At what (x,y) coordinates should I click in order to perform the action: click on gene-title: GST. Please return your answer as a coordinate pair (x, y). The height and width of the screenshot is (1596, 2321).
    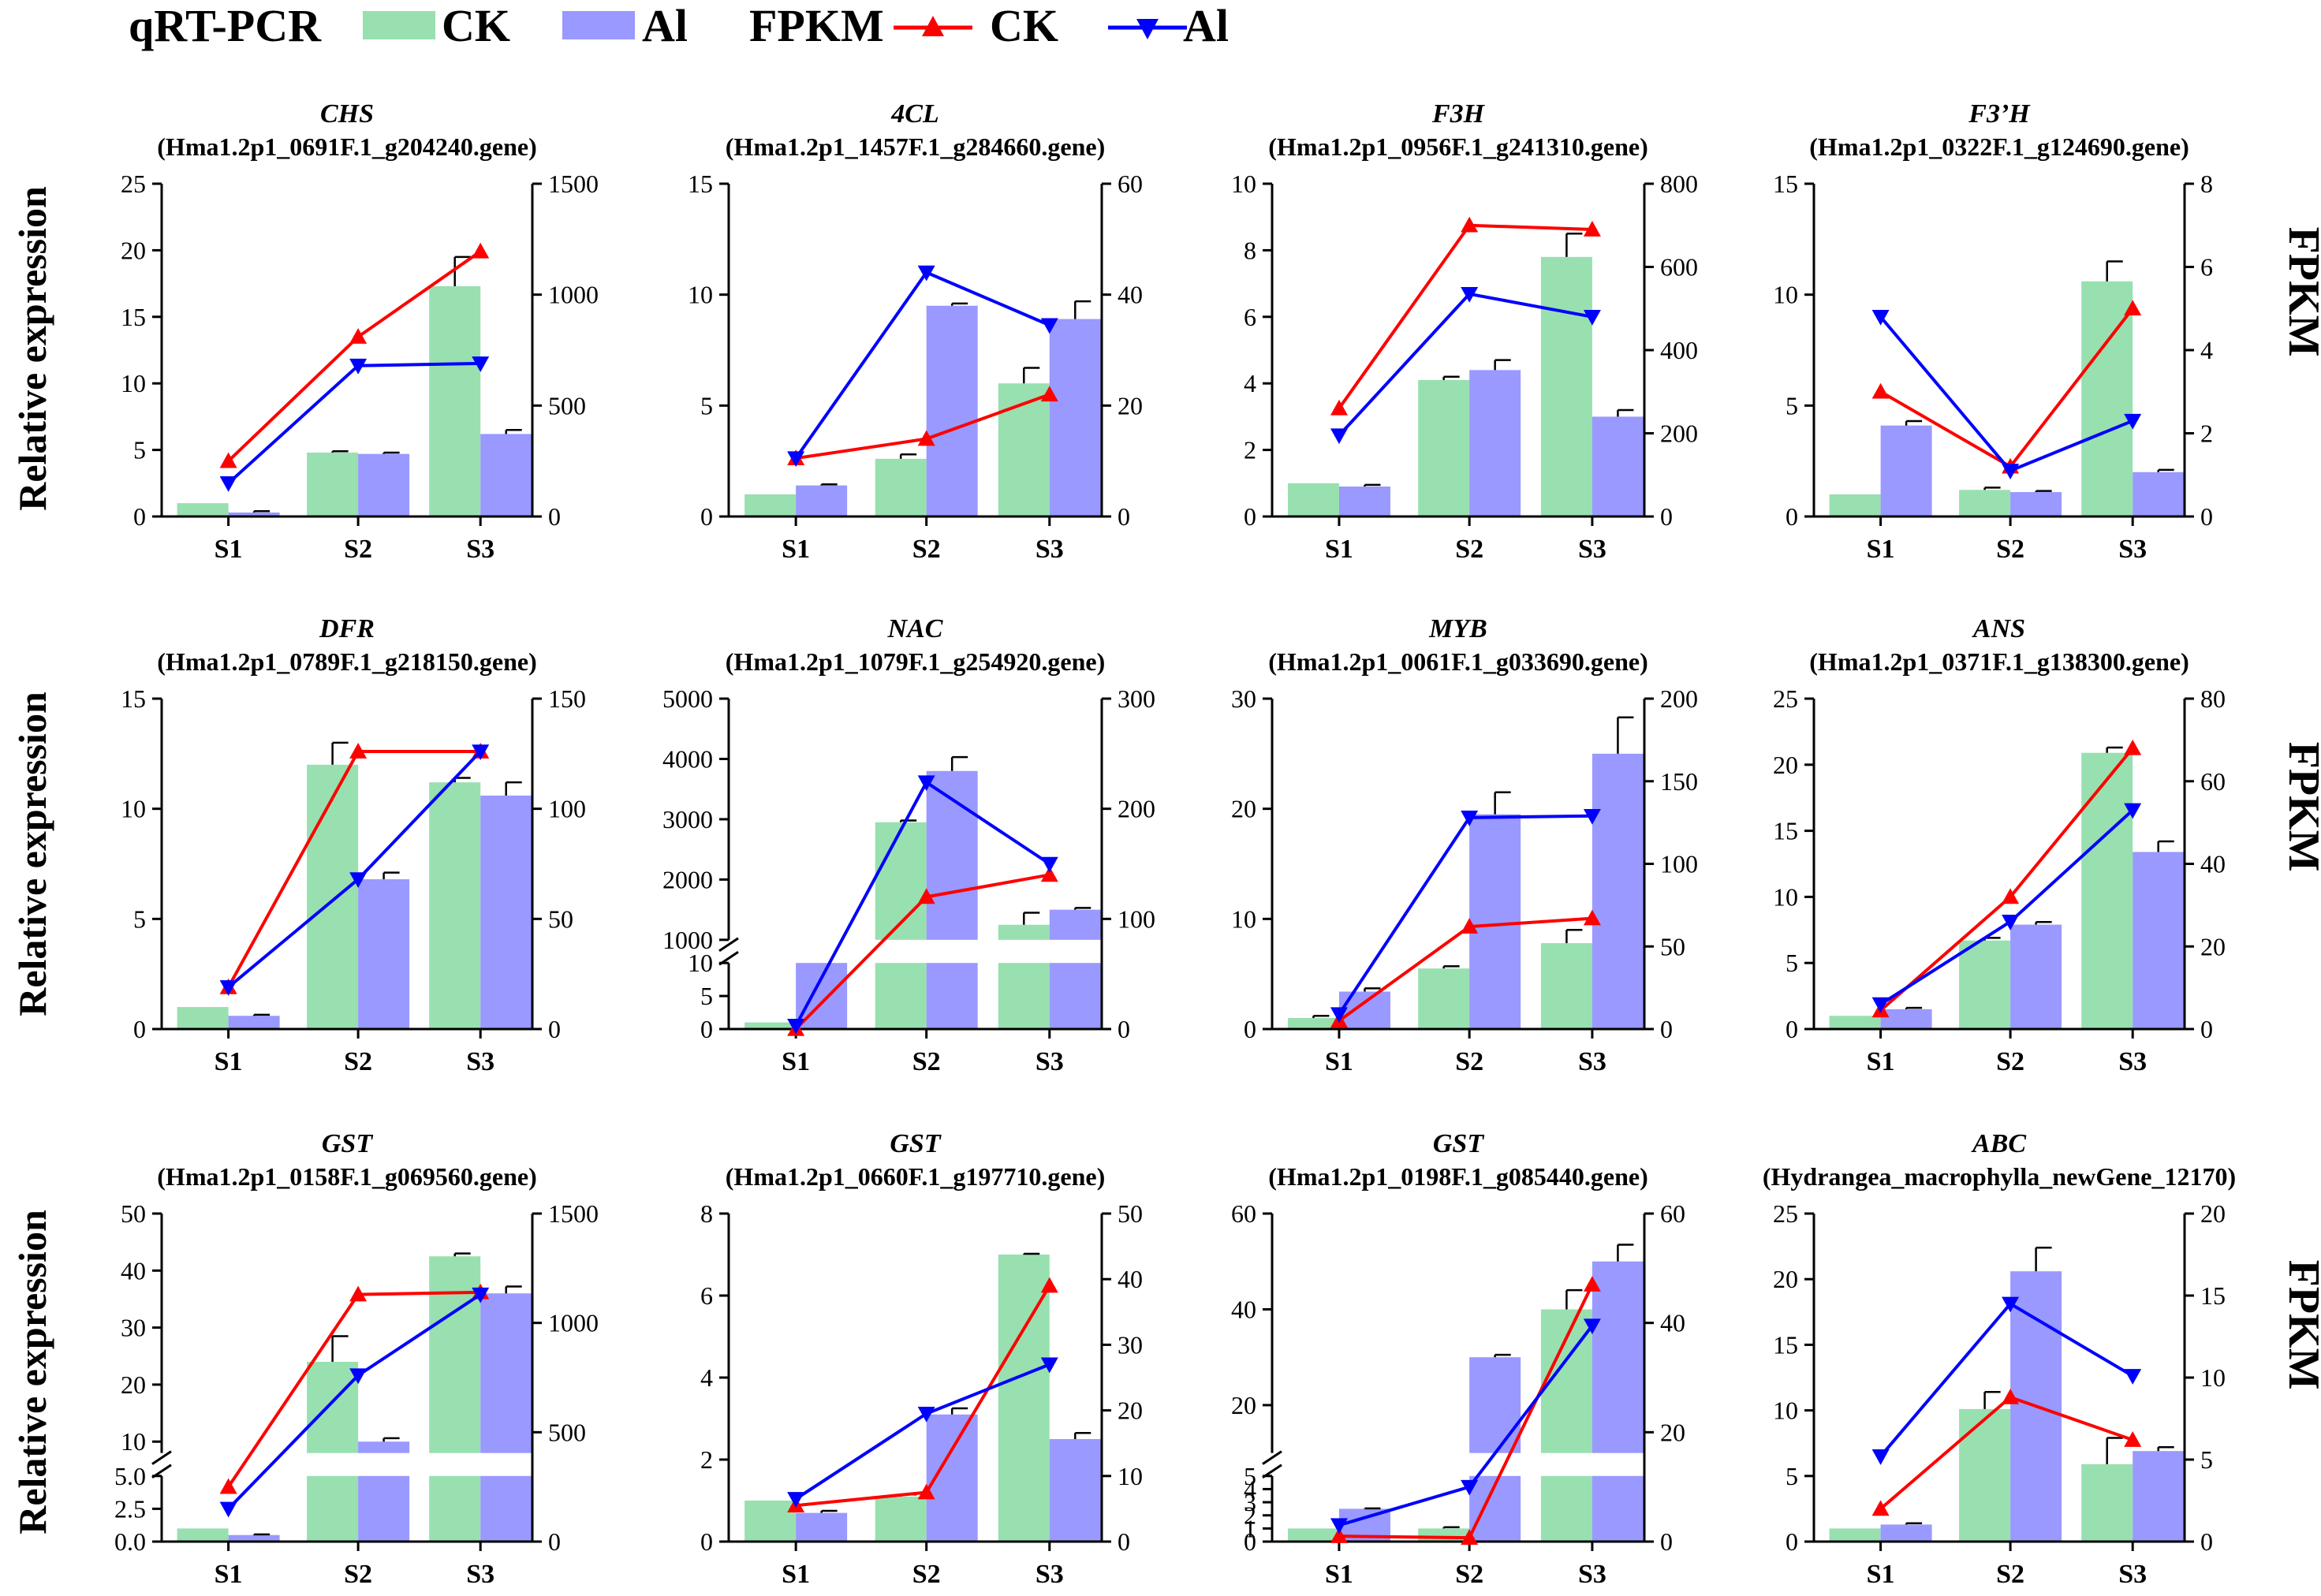
    Looking at the image, I should click on (347, 1143).